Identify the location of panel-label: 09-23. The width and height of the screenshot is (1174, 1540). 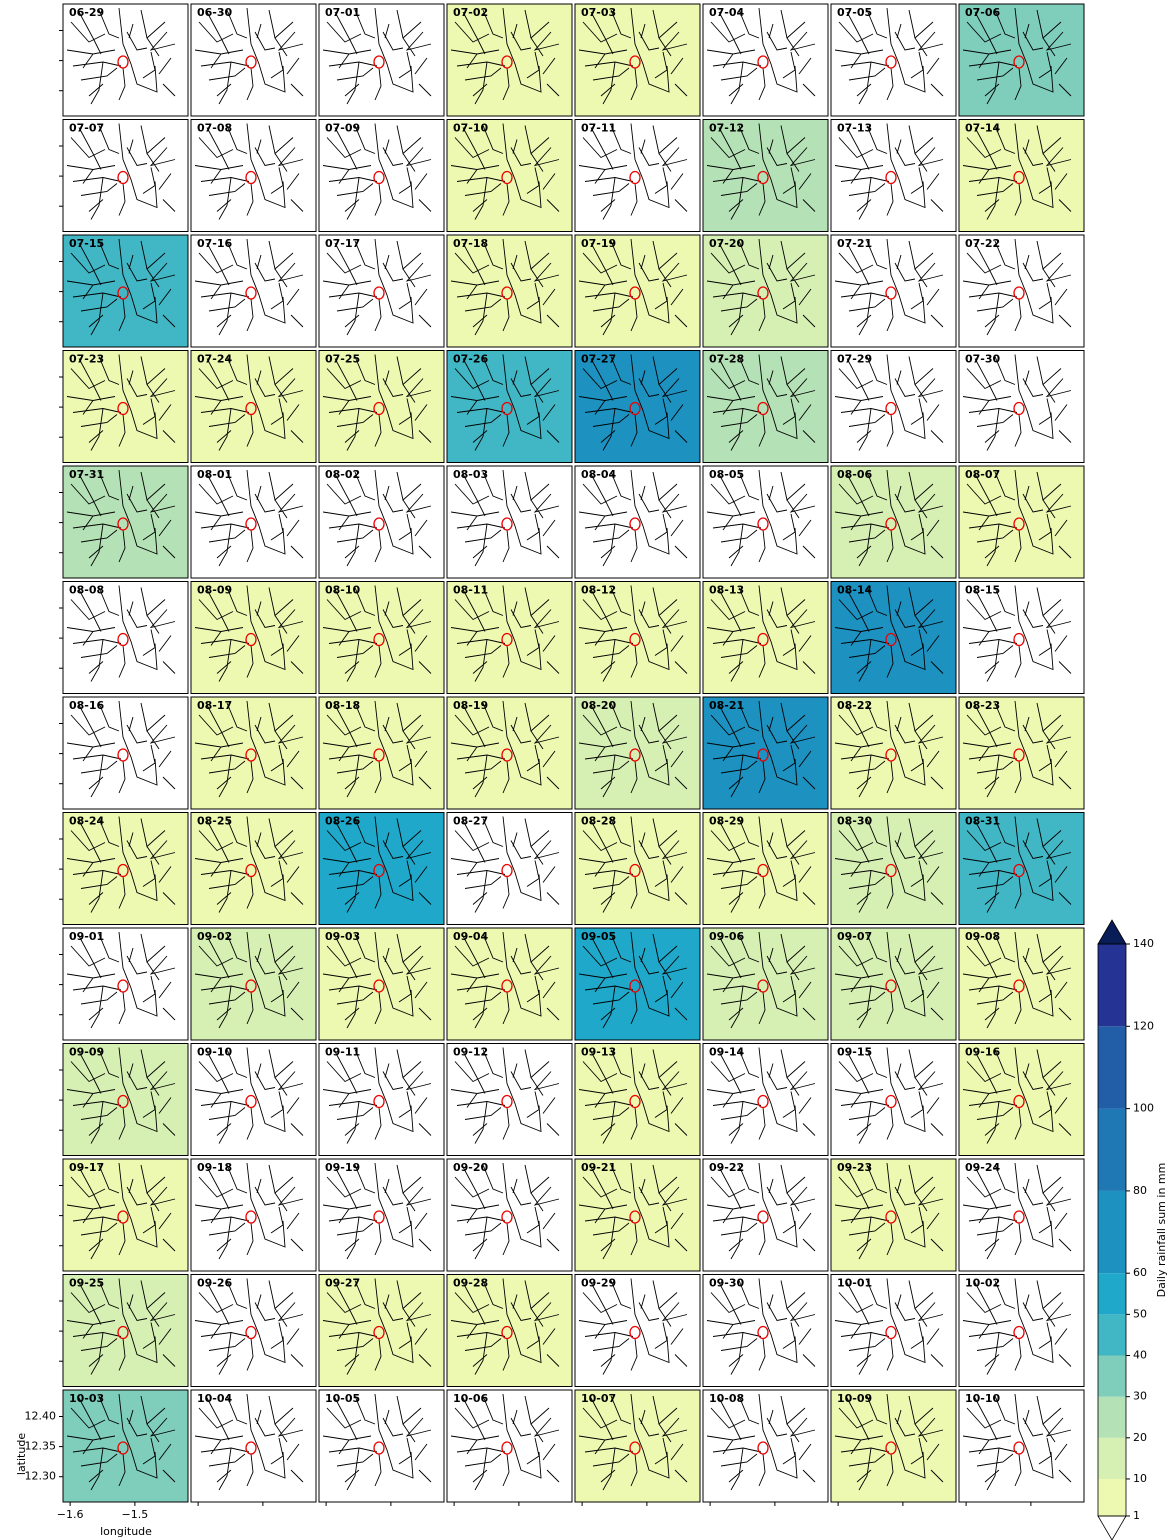
(854, 1167).